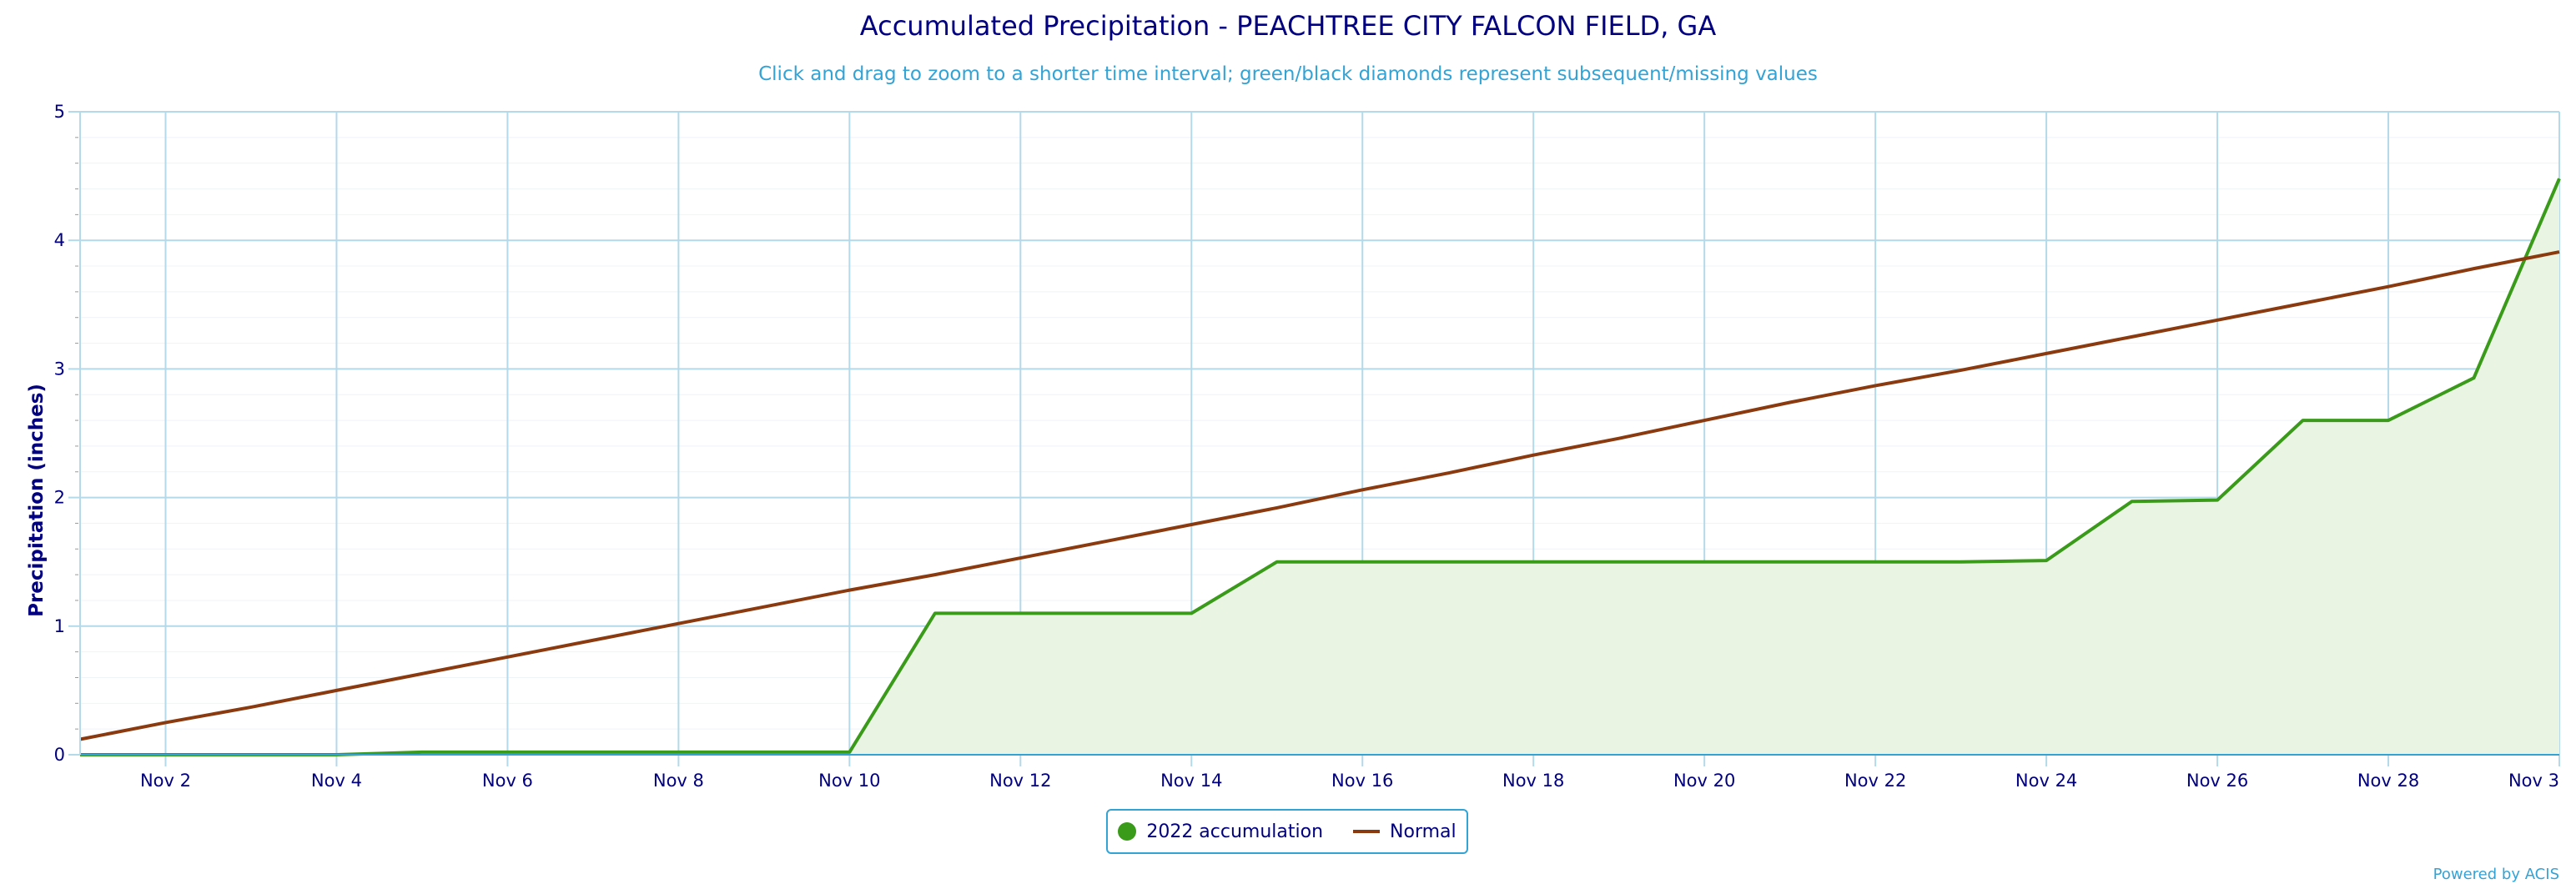 Image resolution: width=2576 pixels, height=889 pixels. Describe the element at coordinates (165, 781) in the screenshot. I see `x-tick-label: Nov 2` at that location.